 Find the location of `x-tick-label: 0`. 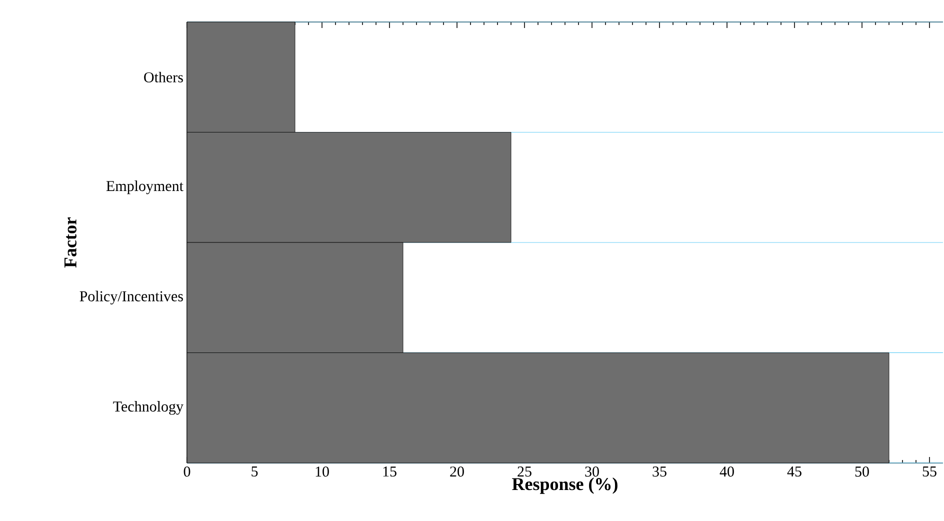

x-tick-label: 0 is located at coordinates (187, 471).